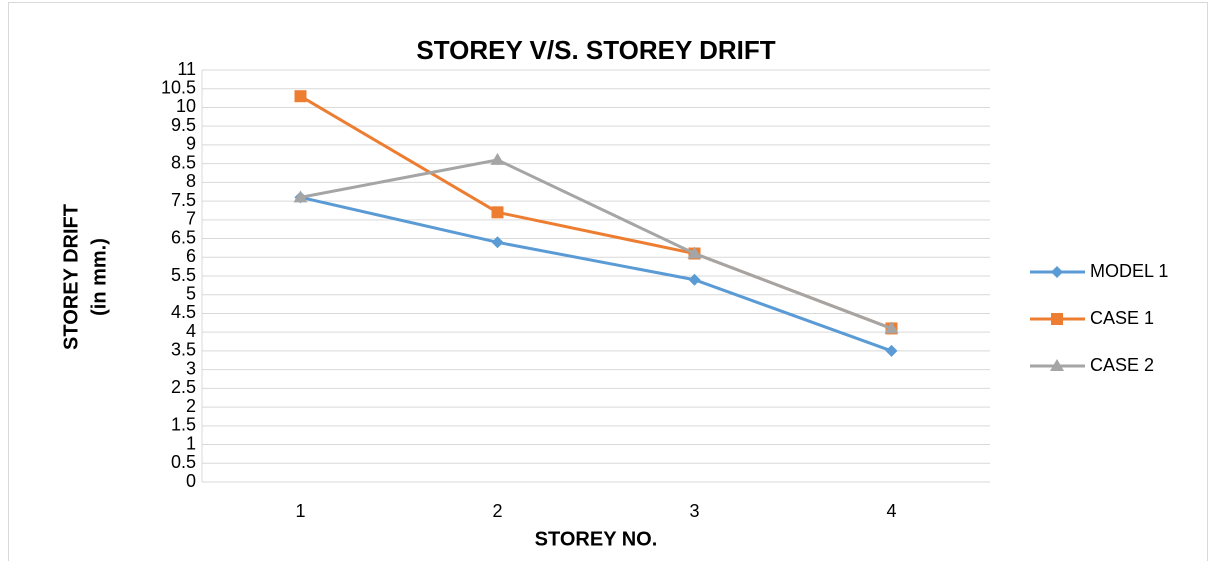 The image size is (1216, 561). Describe the element at coordinates (183, 387) in the screenshot. I see `y-tick-label: 2.5` at that location.